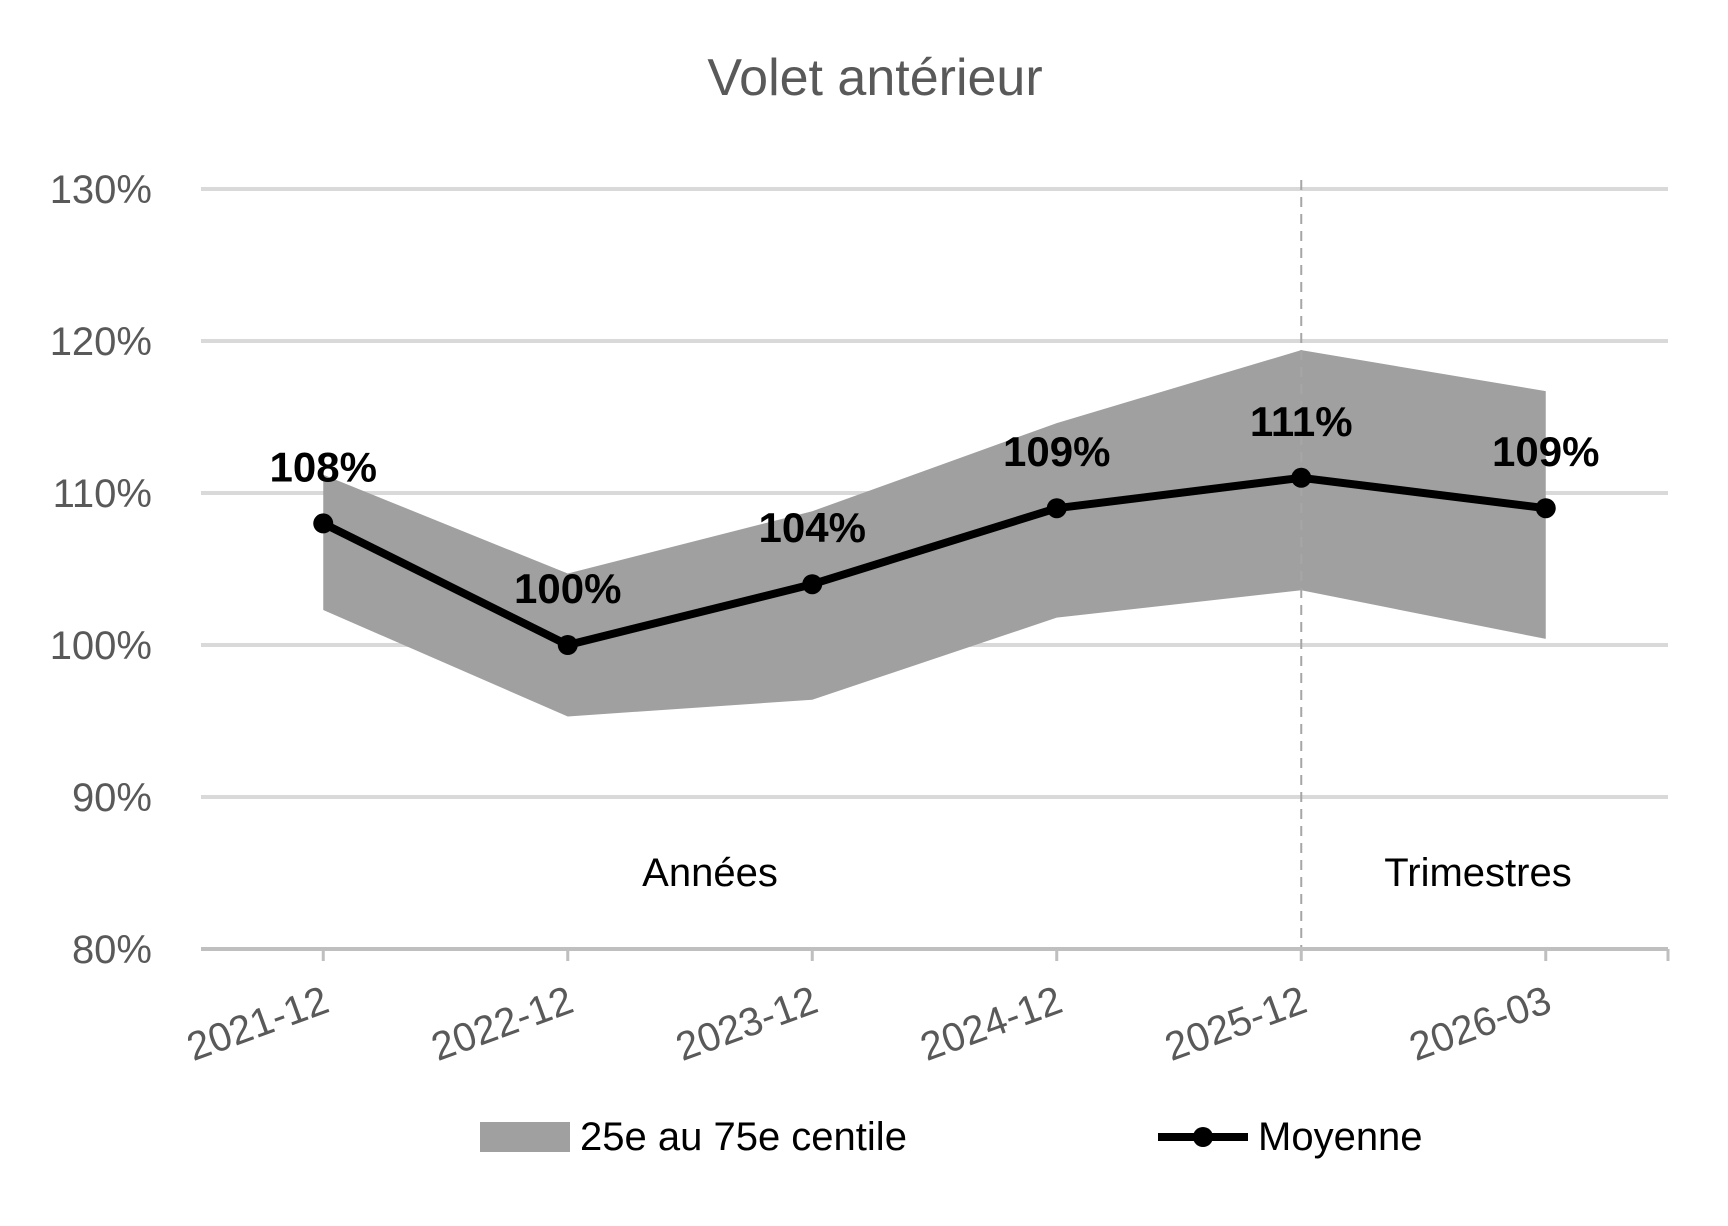 Image resolution: width=1728 pixels, height=1226 pixels. What do you see at coordinates (101, 342) in the screenshot?
I see `y-tick-label: 120%` at bounding box center [101, 342].